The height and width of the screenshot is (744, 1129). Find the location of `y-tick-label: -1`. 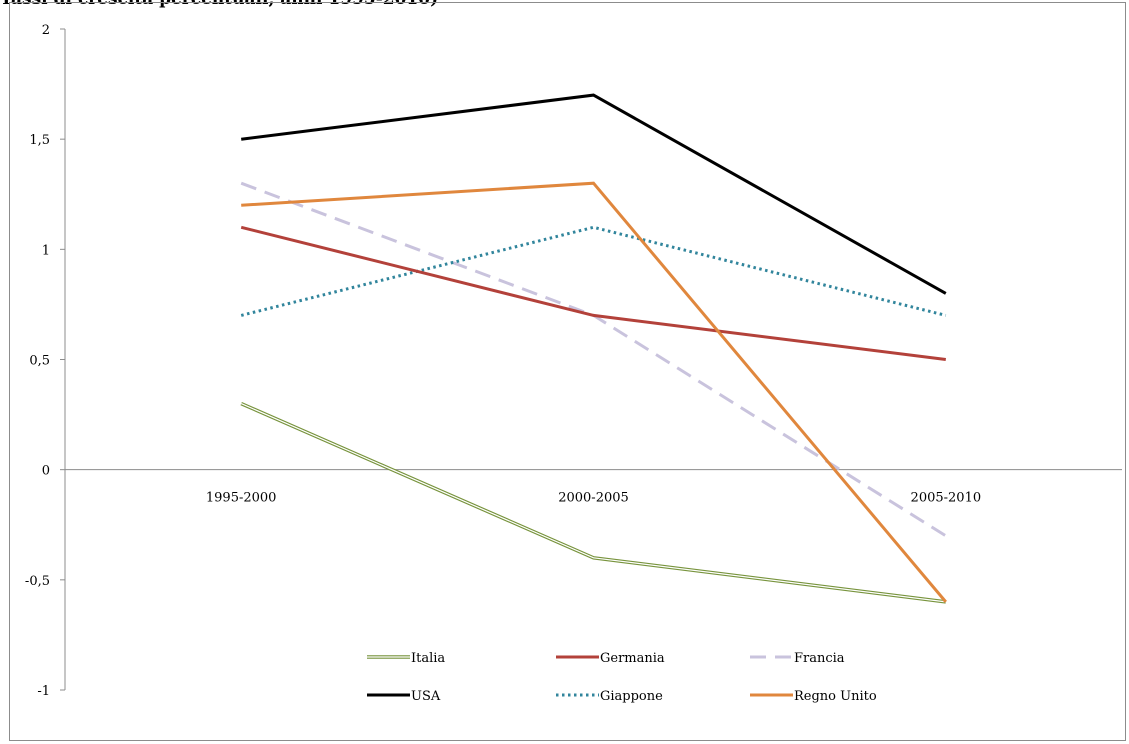

y-tick-label: -1 is located at coordinates (43, 691).